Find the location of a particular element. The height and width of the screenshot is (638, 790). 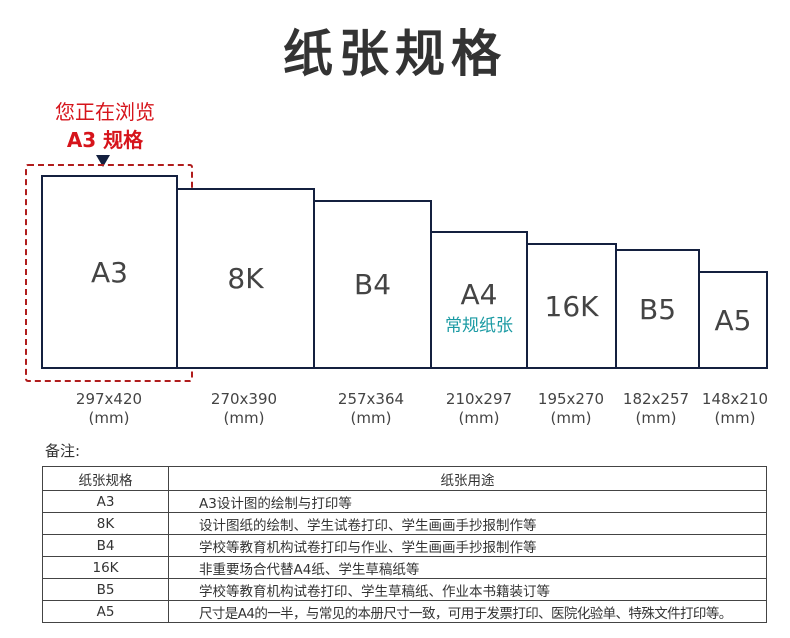

dimension-b4: 257x364 (mm) is located at coordinates (371, 409).